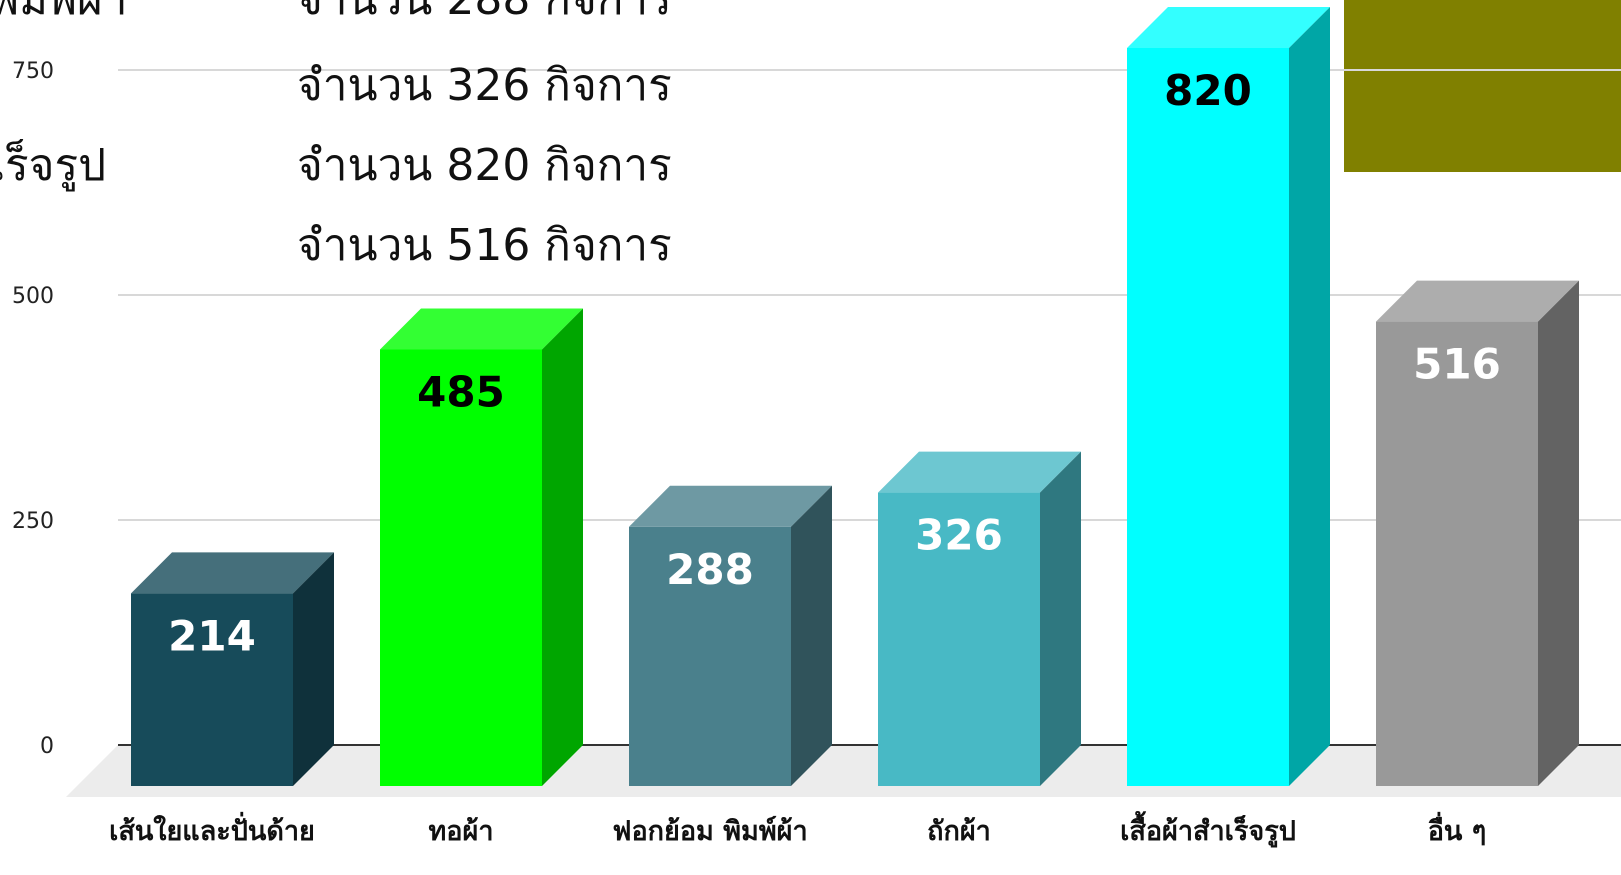 The image size is (1621, 875). I want to click on annotation: จำนวน 820 กิจการ, so click(484, 165).